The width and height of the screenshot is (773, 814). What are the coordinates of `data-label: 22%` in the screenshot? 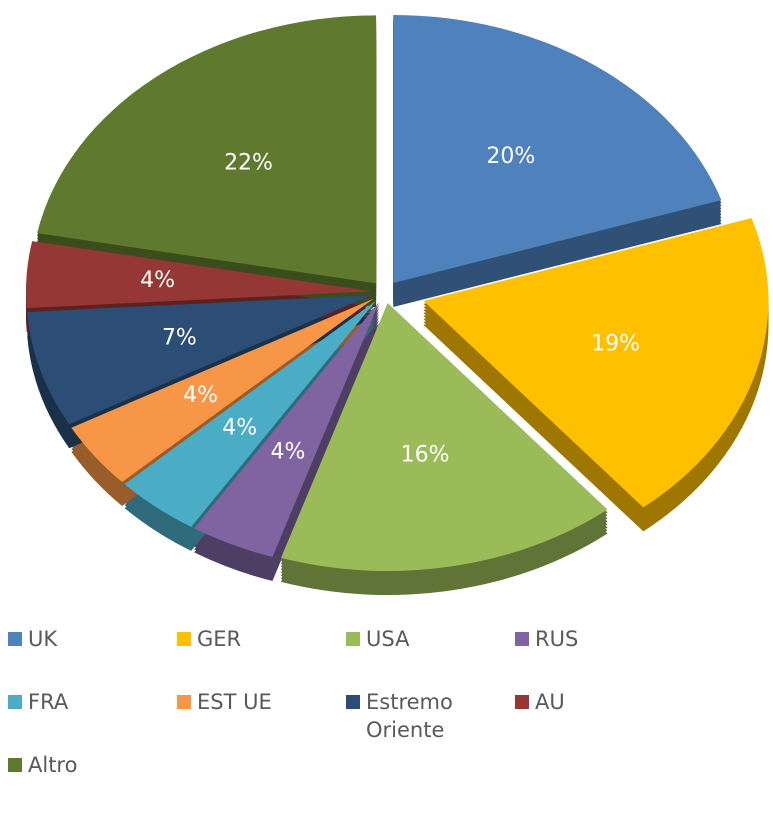 It's located at (248, 163).